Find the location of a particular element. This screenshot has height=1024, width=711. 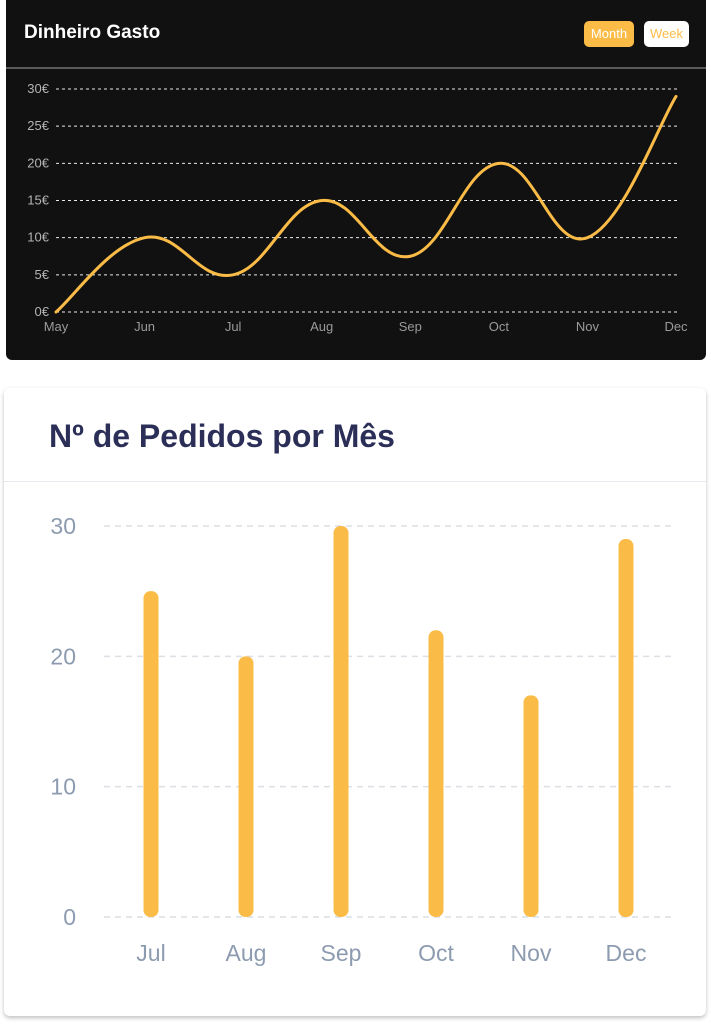

spending-card-header: Dinheiro Gasto Month Week is located at coordinates (356, 34).